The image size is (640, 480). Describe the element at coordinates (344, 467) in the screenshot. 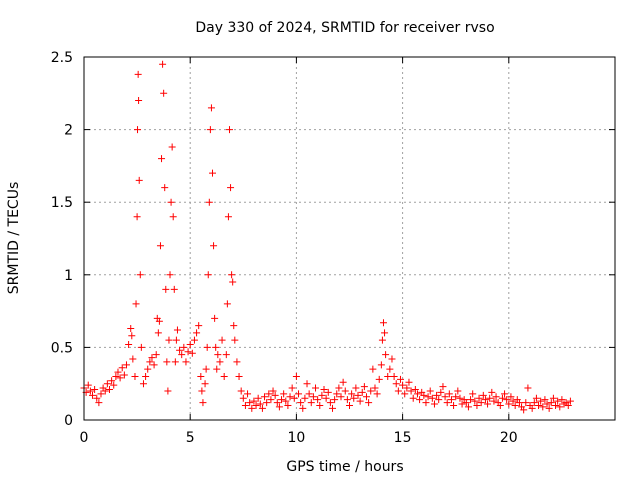

I see `x-axis-label: GPS time / hours` at that location.